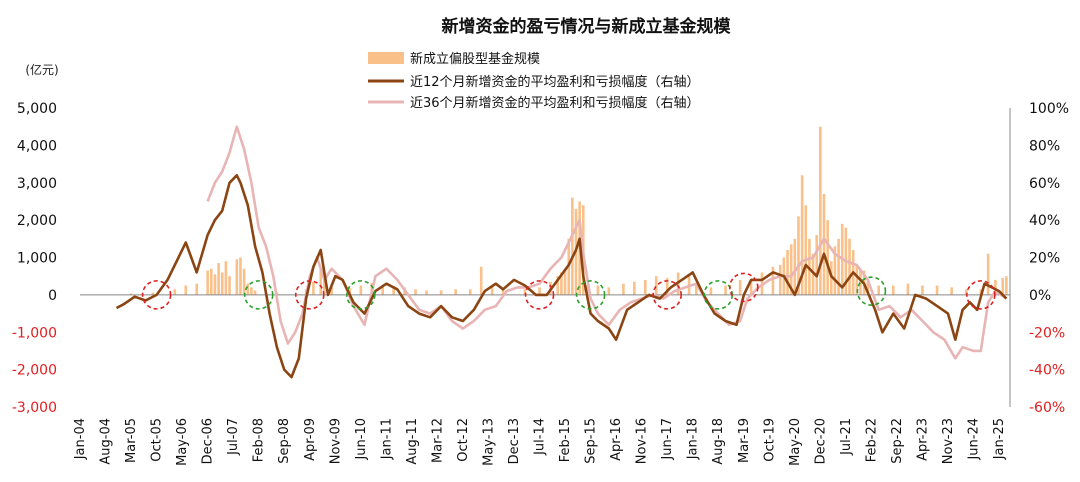 The height and width of the screenshot is (482, 1080). I want to click on x-tick-label: Nov-09, so click(335, 441).